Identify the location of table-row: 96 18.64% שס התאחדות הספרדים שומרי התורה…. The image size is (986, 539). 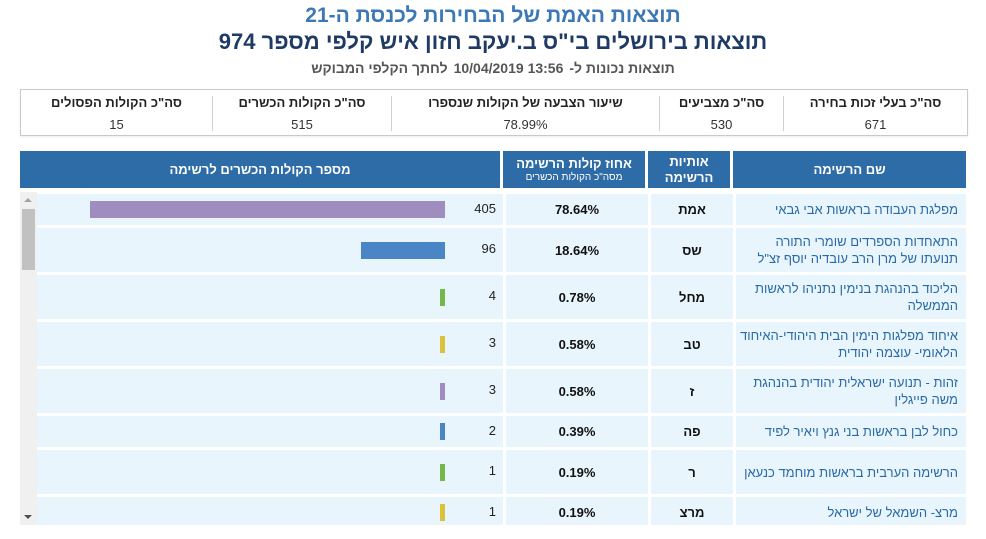
(501, 250).